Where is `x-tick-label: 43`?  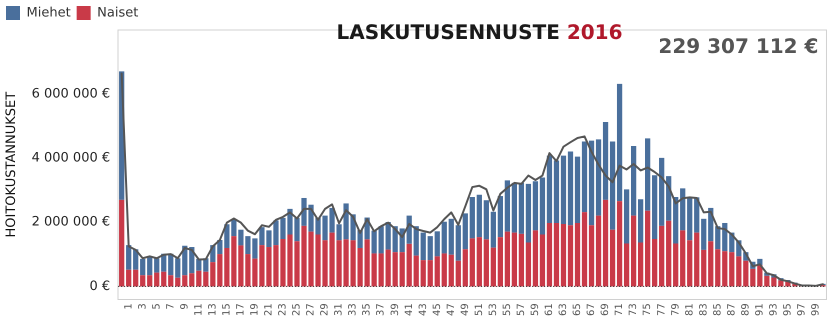
x-tick-label: 43 is located at coordinates (423, 309).